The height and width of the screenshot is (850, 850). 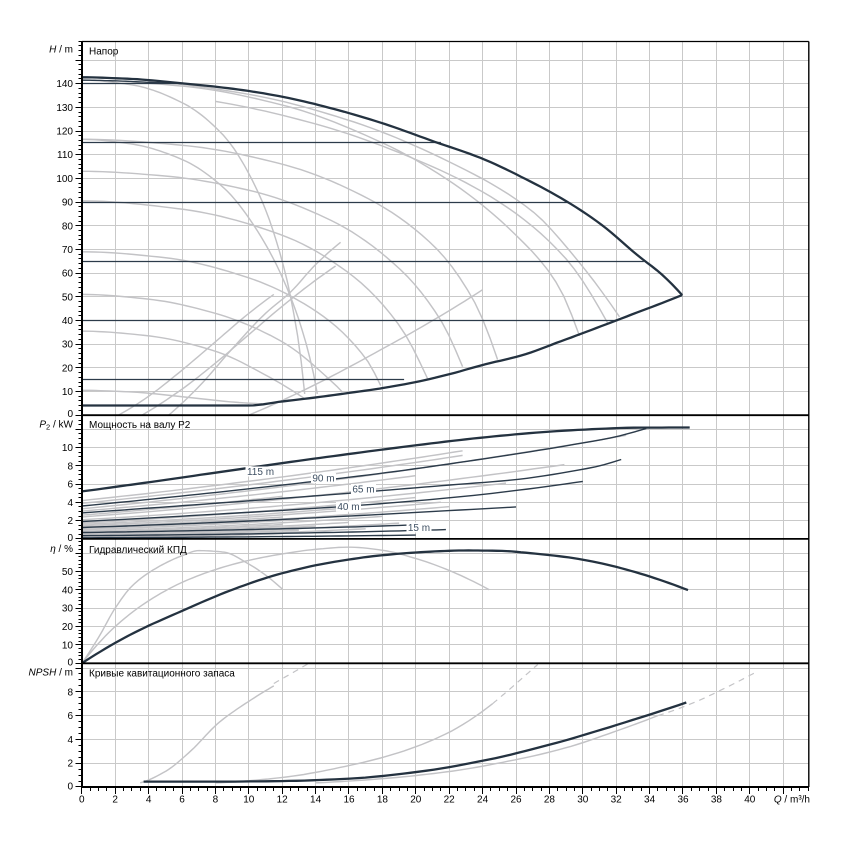 I want to click on svg-text: Гидравлический КПД, so click(x=138, y=550).